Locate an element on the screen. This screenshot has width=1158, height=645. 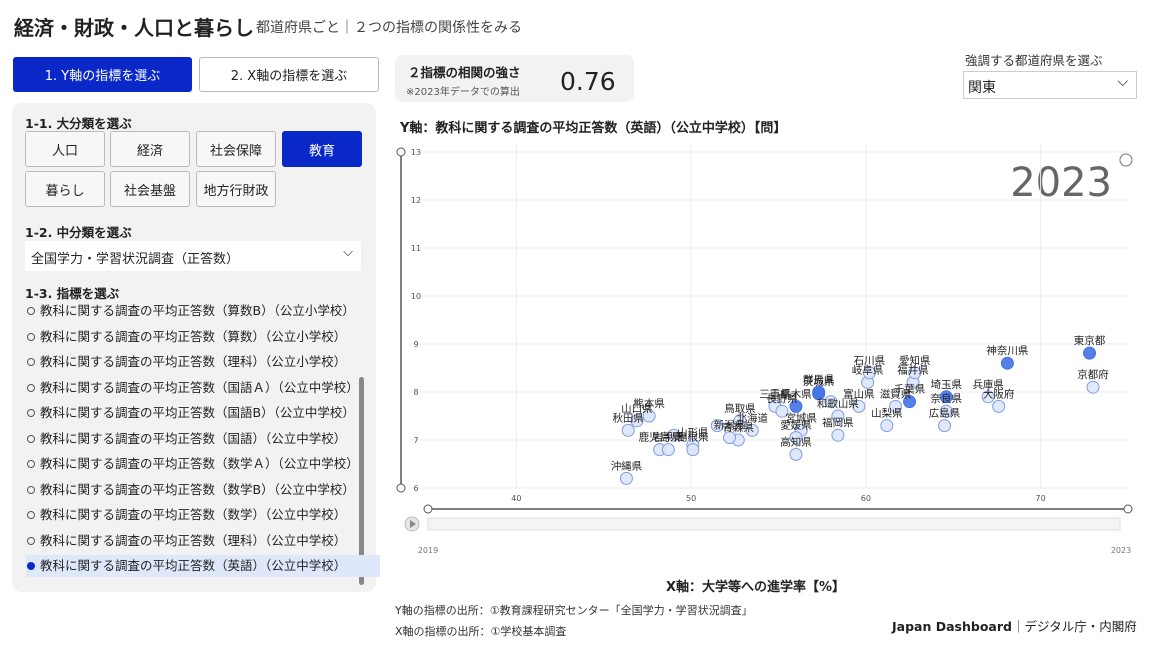
footer: Japan Dashboard｜デジタル庁・内閣府 is located at coordinates (1014, 625).